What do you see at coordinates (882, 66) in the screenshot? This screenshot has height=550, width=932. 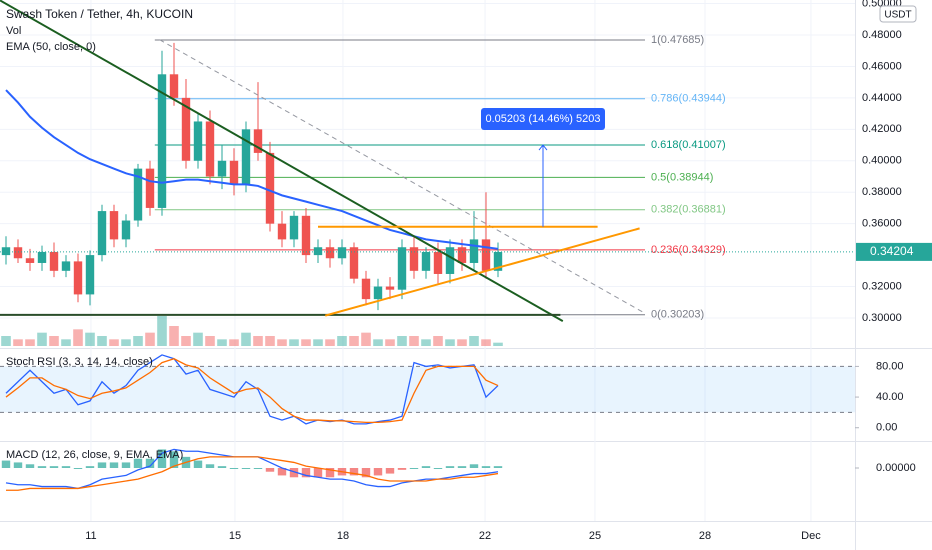 I see `y-tick-label: 0.46000` at bounding box center [882, 66].